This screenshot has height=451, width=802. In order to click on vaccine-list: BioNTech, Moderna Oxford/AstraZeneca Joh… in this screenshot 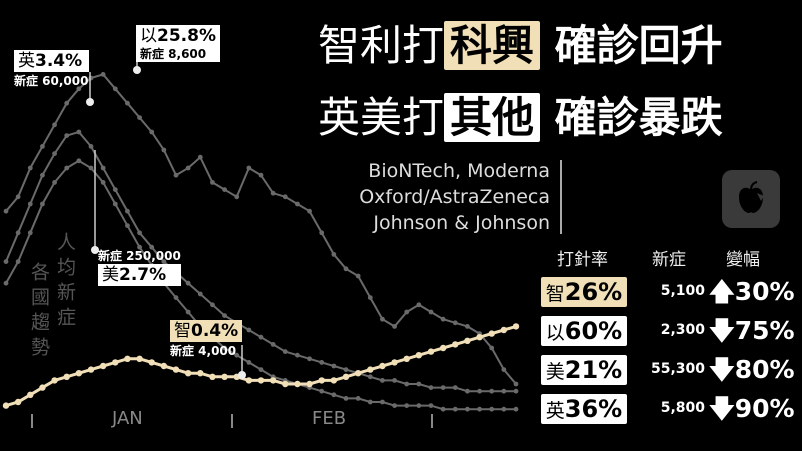, I will do `click(447, 197)`.